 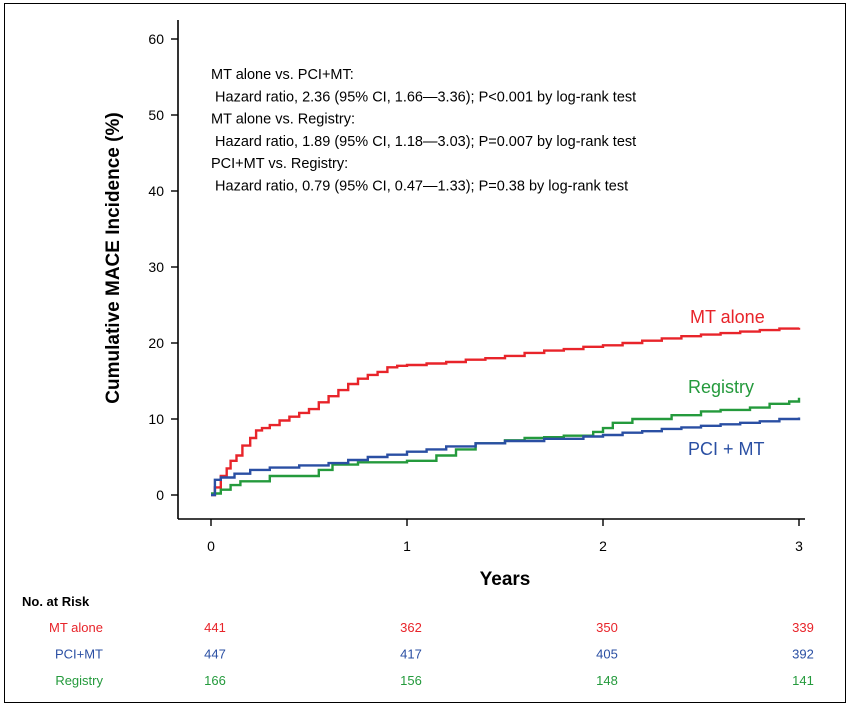 What do you see at coordinates (411, 627) in the screenshot?
I see `risk-value-0-1: 362` at bounding box center [411, 627].